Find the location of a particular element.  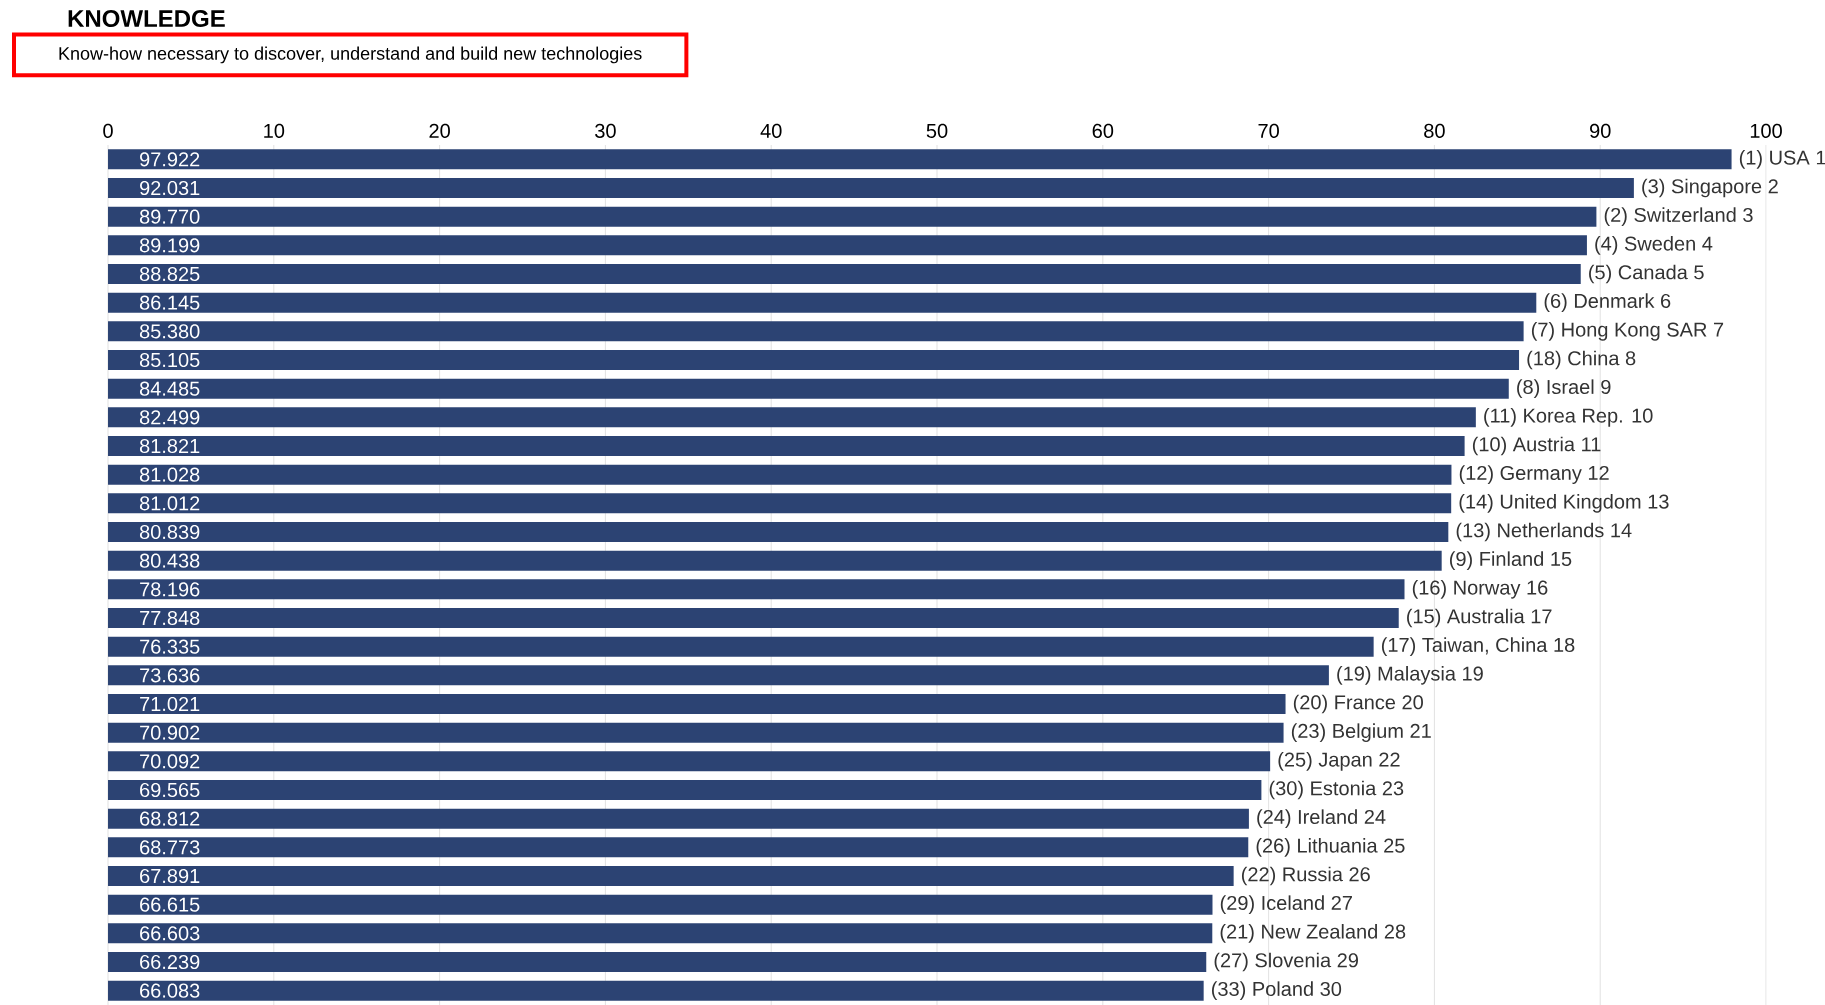

x-tick-label: 20 is located at coordinates (439, 130).